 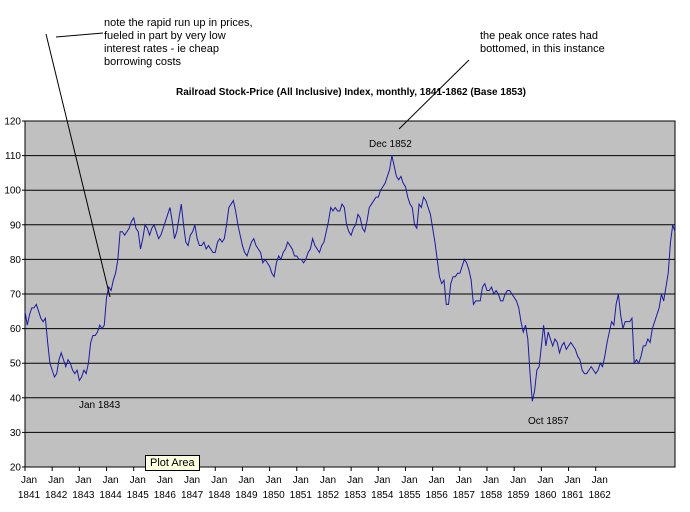 I want to click on x-tick-label-year: 1847, so click(x=192, y=495).